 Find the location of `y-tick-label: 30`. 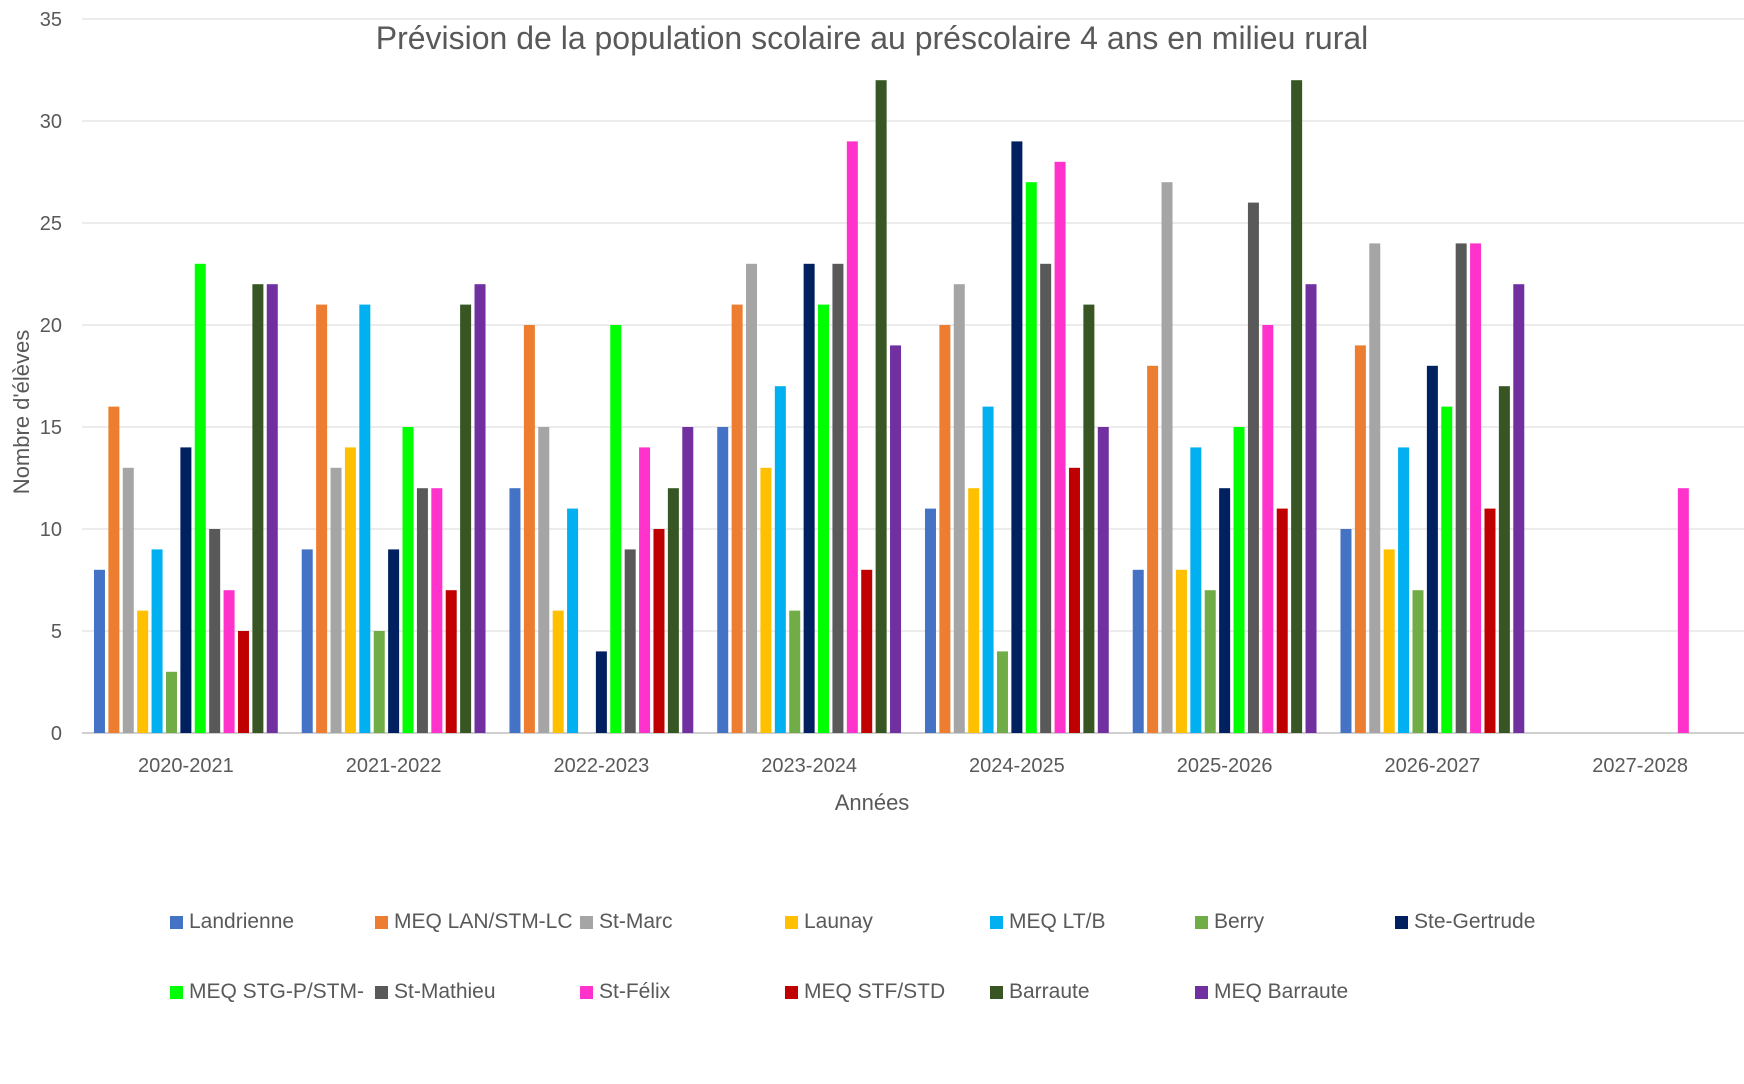

y-tick-label: 30 is located at coordinates (51, 122).